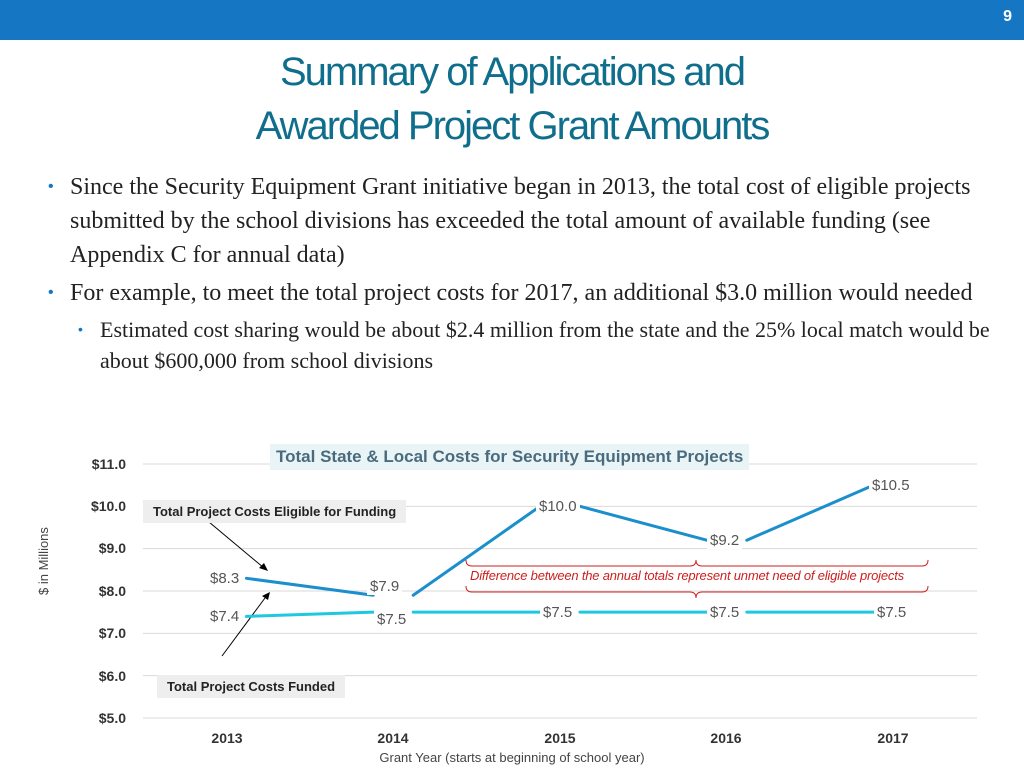 The width and height of the screenshot is (1024, 768). I want to click on page-number: 9, so click(1007, 16).